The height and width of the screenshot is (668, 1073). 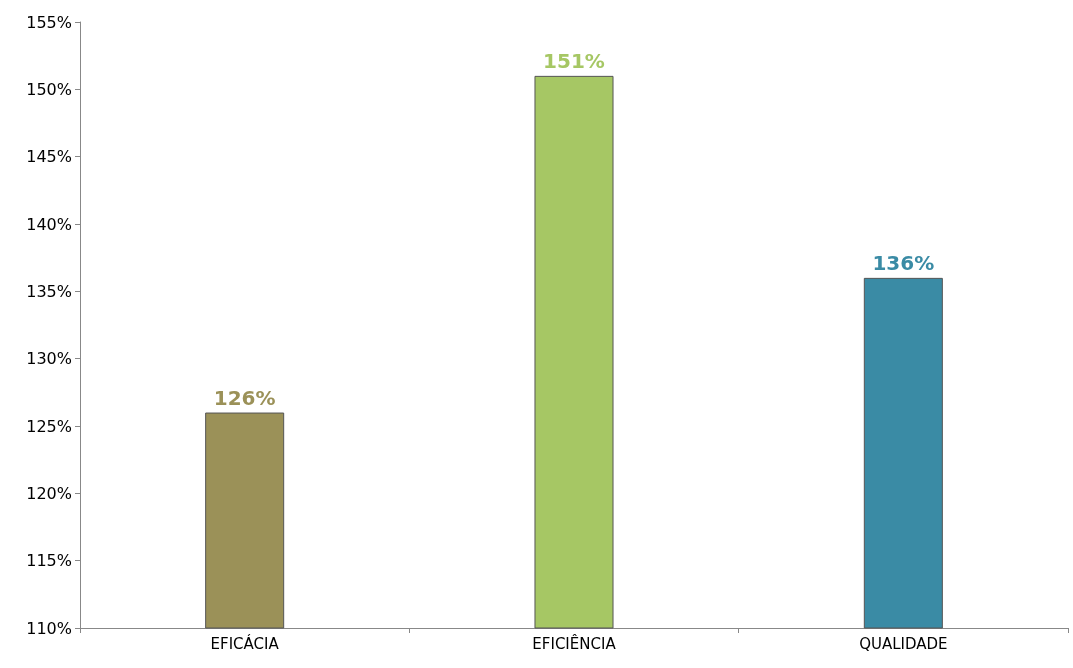 I want to click on y-tick-label: 125%, so click(x=49, y=426).